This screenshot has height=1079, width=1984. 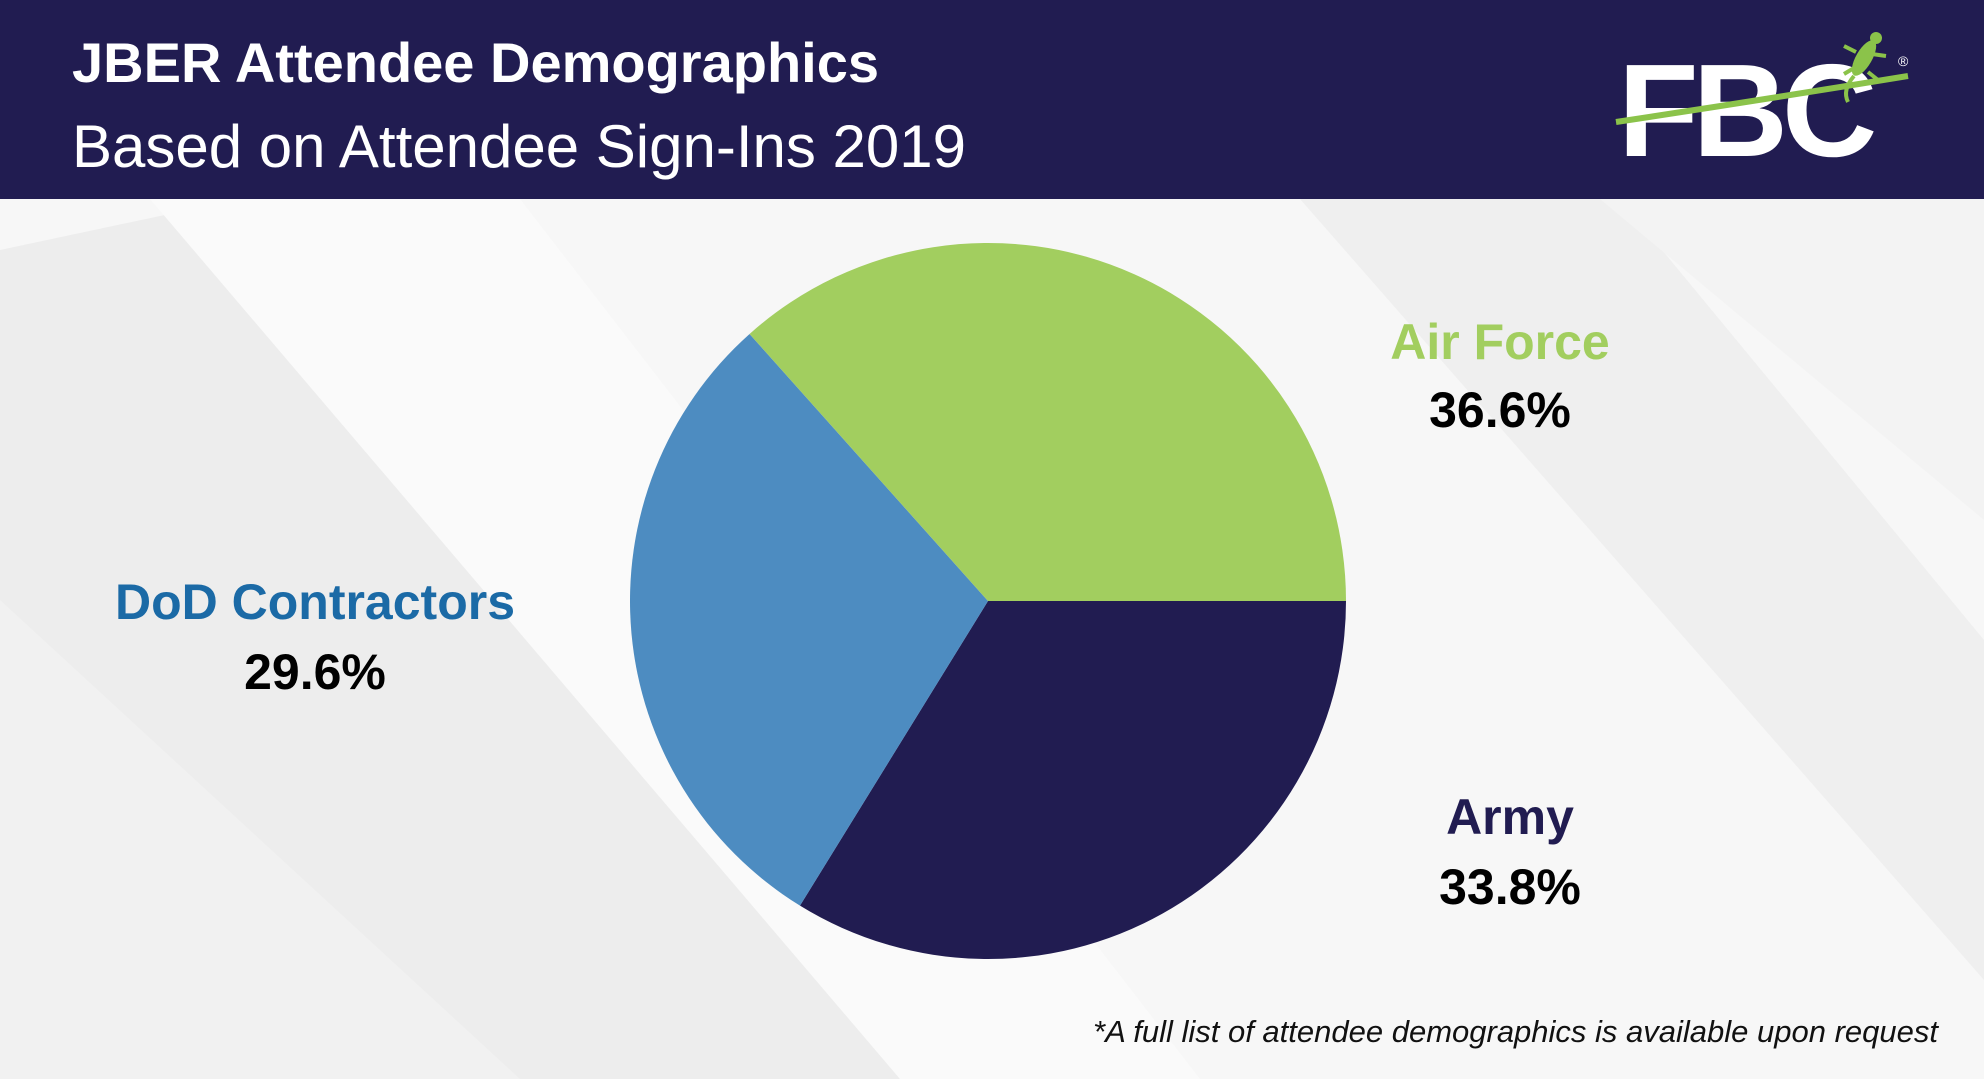 I want to click on logo-text: FBC, so click(x=1746, y=110).